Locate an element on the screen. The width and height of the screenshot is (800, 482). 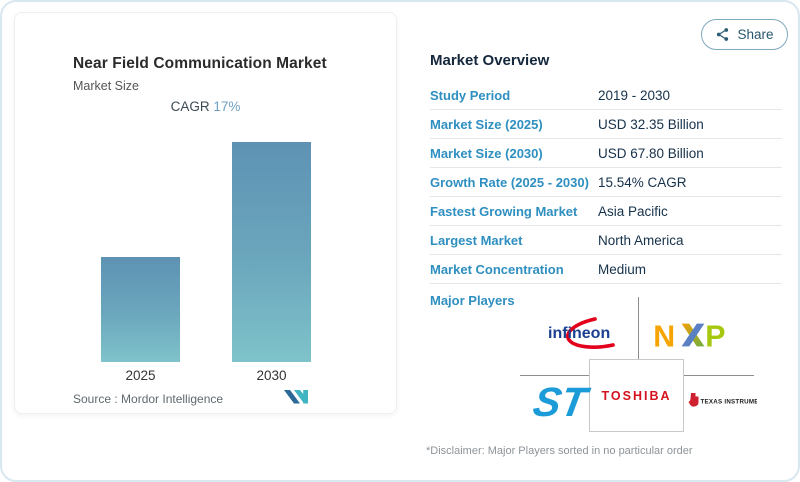
row-label: Market Size (2025) is located at coordinates (486, 124).